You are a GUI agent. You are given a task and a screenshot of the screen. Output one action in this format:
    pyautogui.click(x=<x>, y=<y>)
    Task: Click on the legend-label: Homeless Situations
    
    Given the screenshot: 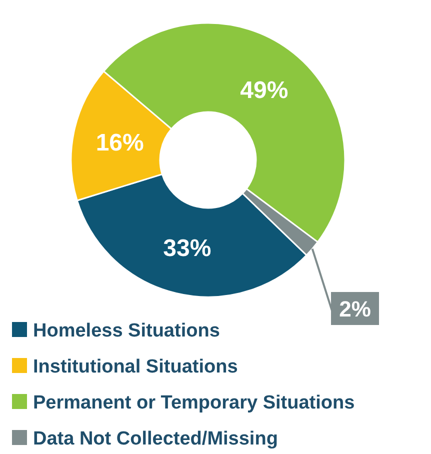 What is the action you would take?
    pyautogui.click(x=126, y=331)
    